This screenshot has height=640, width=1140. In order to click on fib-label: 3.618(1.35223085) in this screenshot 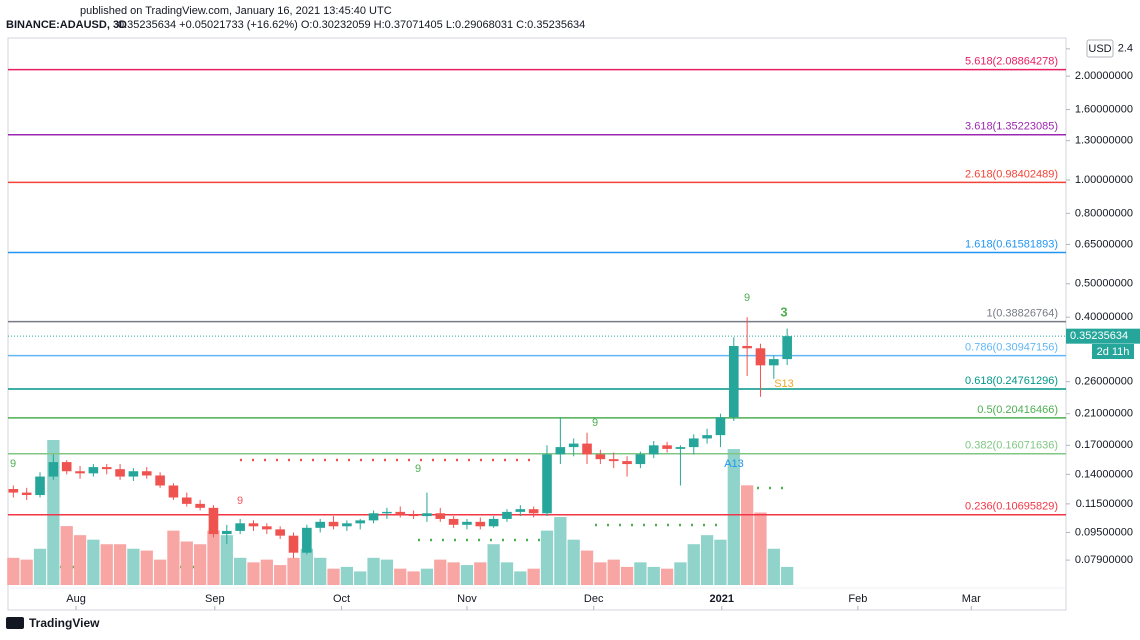, I will do `click(1011, 127)`.